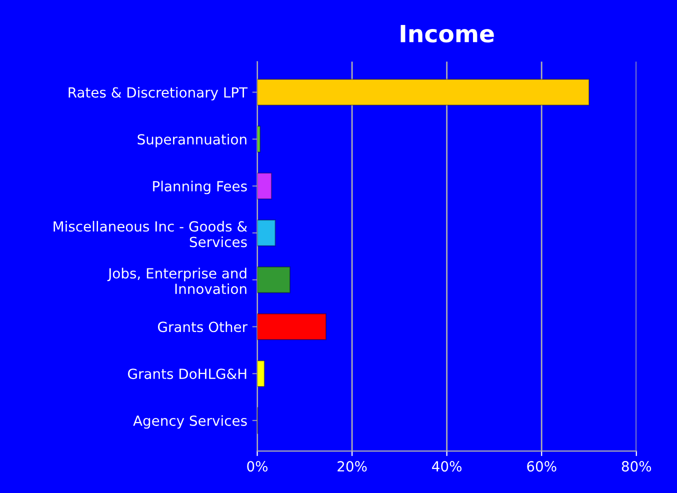 Image resolution: width=677 pixels, height=493 pixels. Describe the element at coordinates (352, 466) in the screenshot. I see `x-tick-label: 20%` at that location.